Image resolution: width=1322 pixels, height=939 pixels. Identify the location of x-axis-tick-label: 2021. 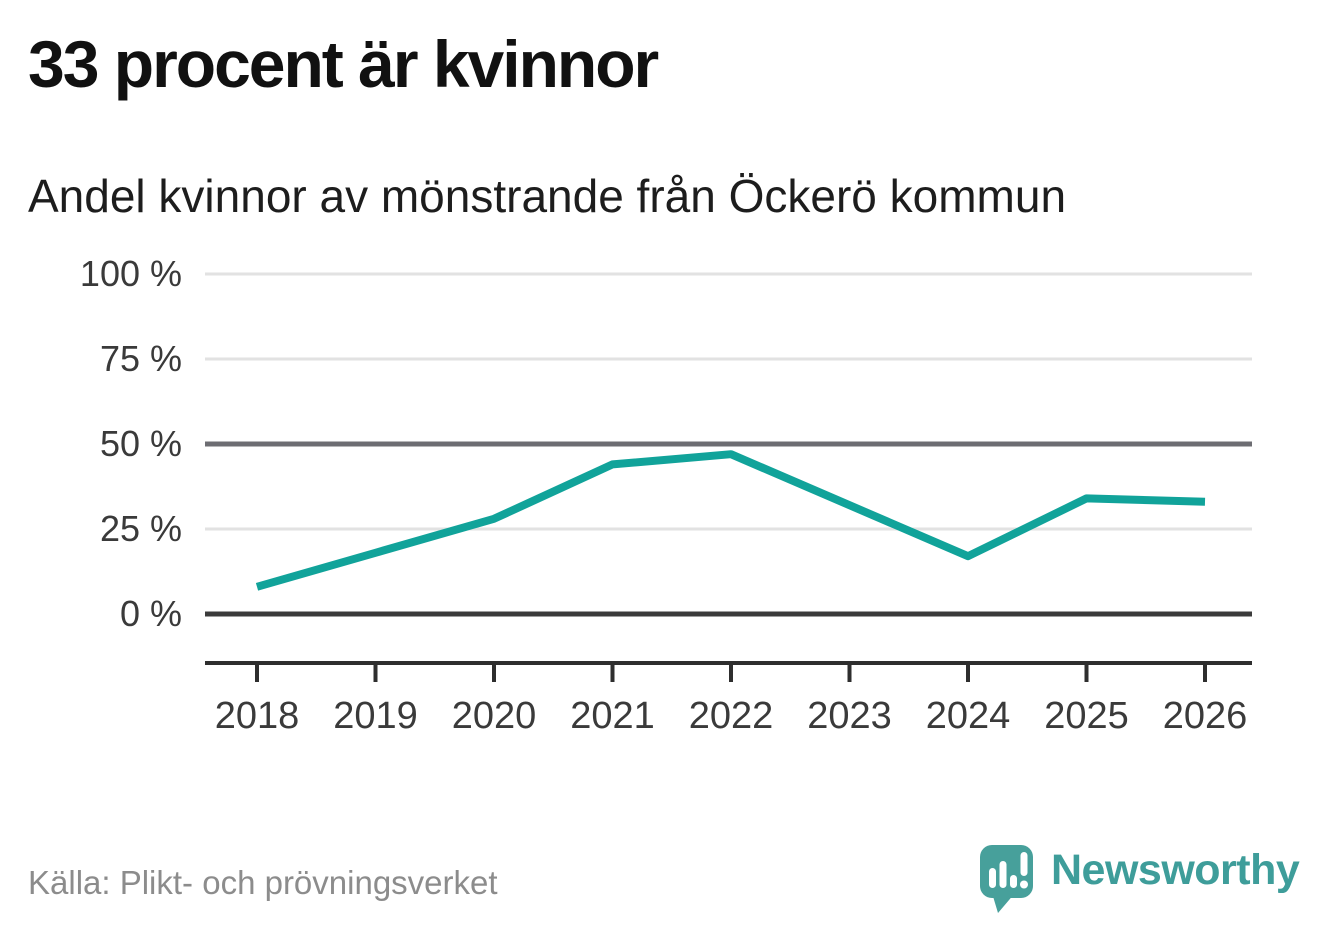
(612, 716).